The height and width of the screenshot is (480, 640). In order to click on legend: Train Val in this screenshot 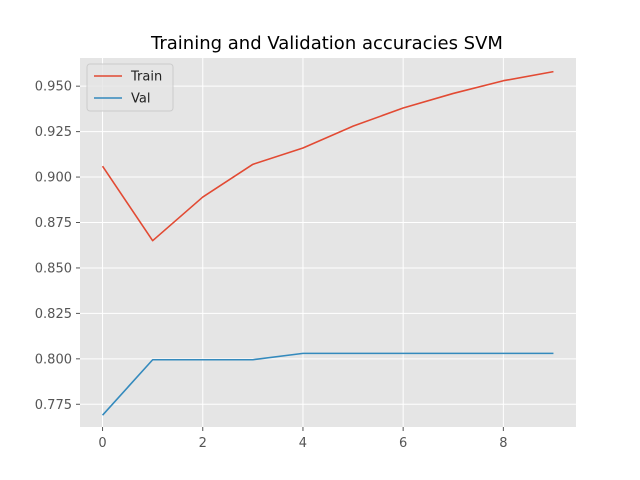, I will do `click(130, 87)`.